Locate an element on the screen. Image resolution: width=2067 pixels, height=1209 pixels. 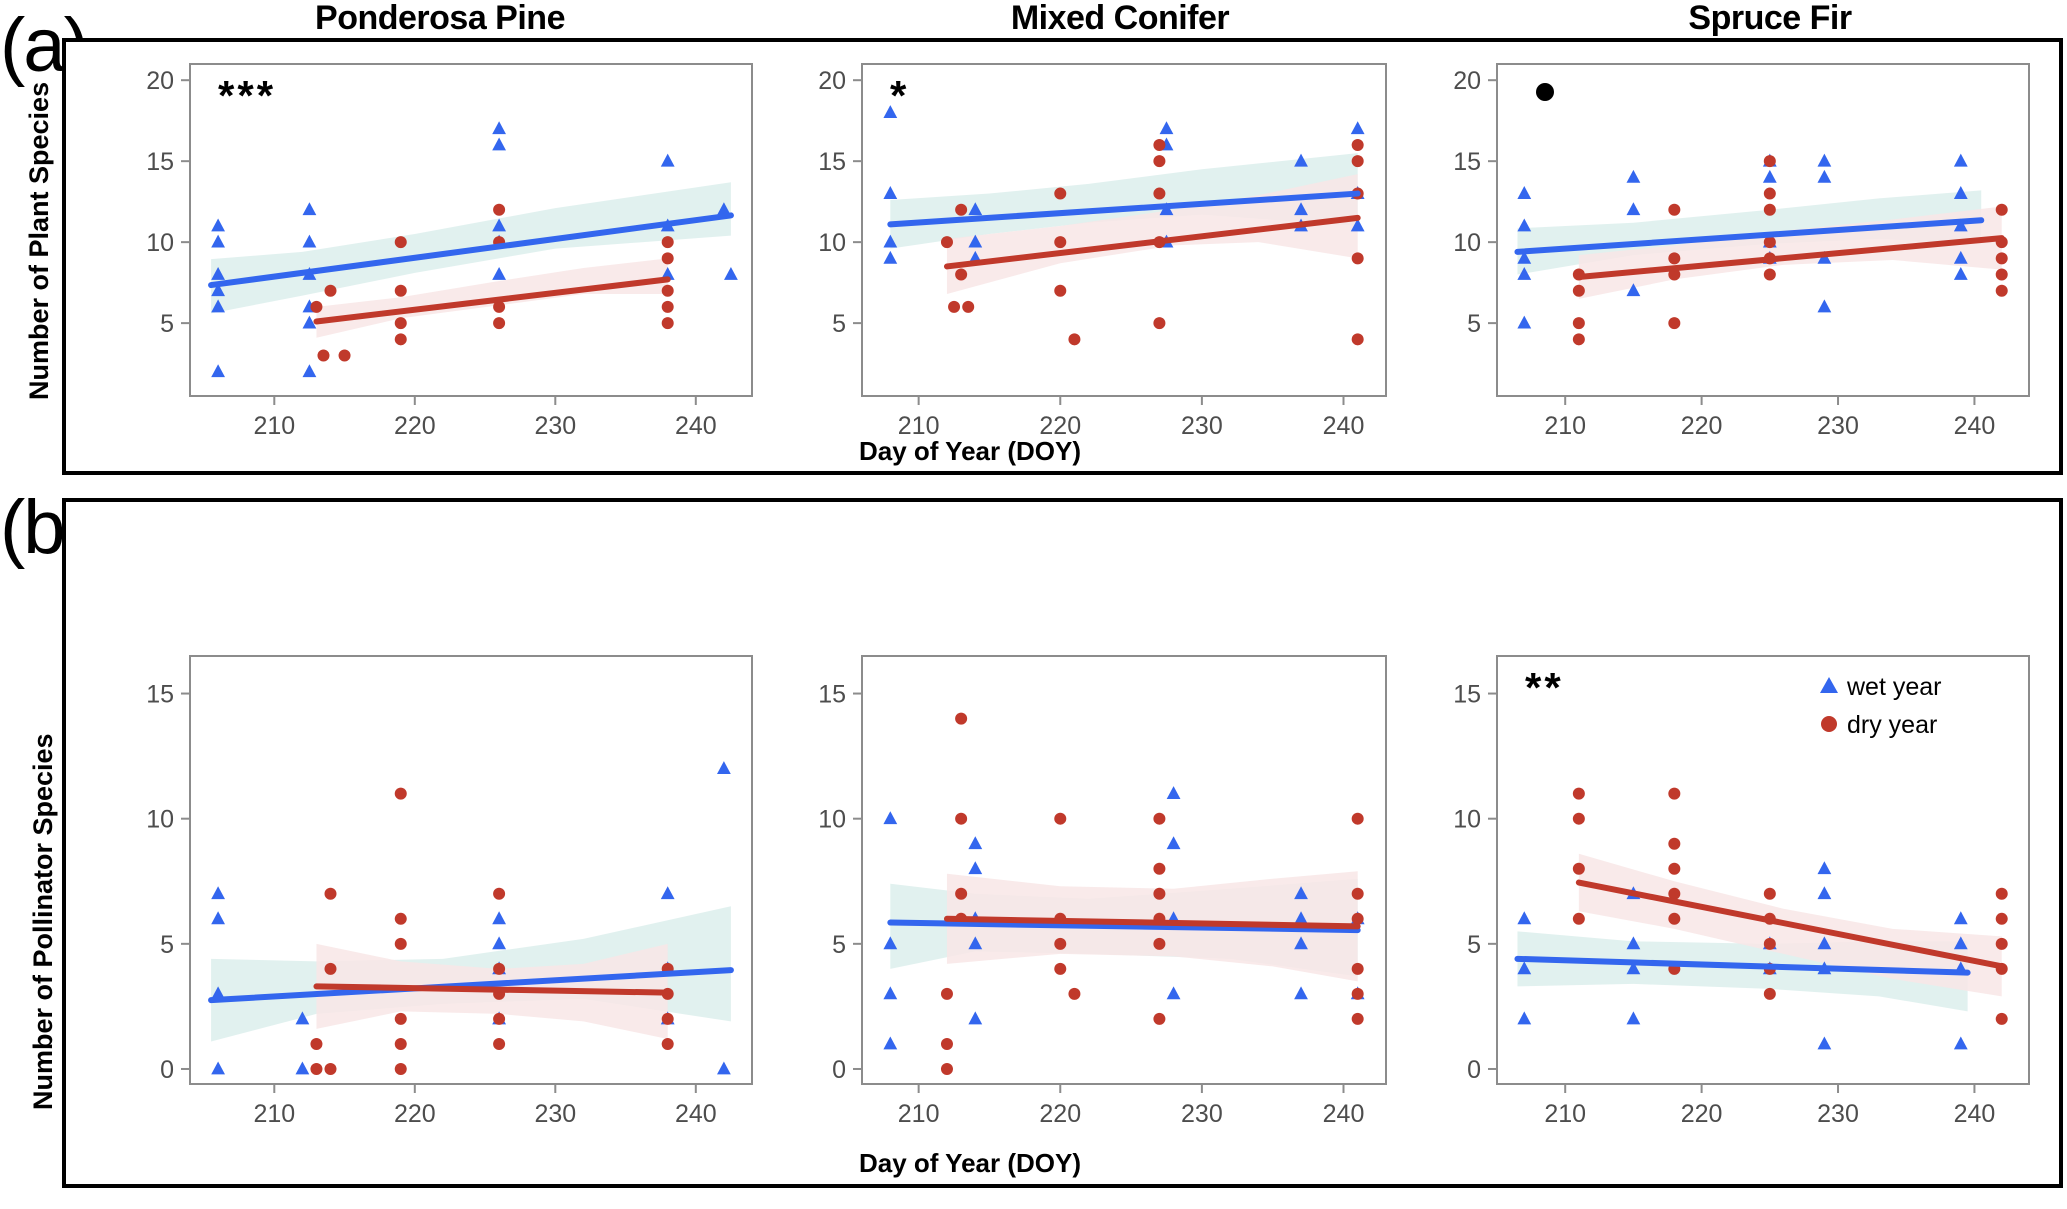
y-tick-label: 10 is located at coordinates (1467, 243).